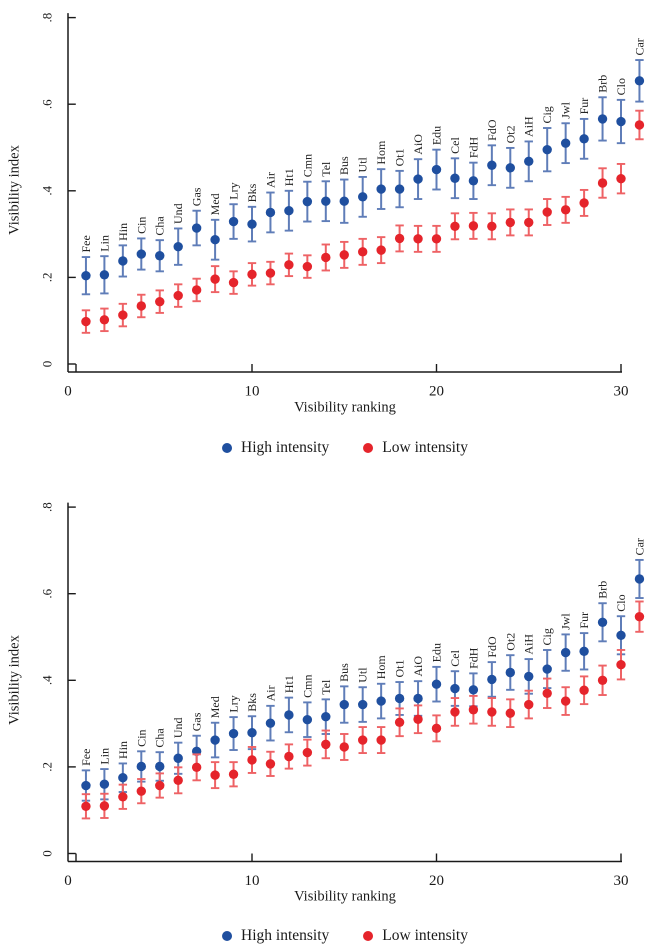  What do you see at coordinates (270, 693) in the screenshot?
I see `category-label: Air` at bounding box center [270, 693].